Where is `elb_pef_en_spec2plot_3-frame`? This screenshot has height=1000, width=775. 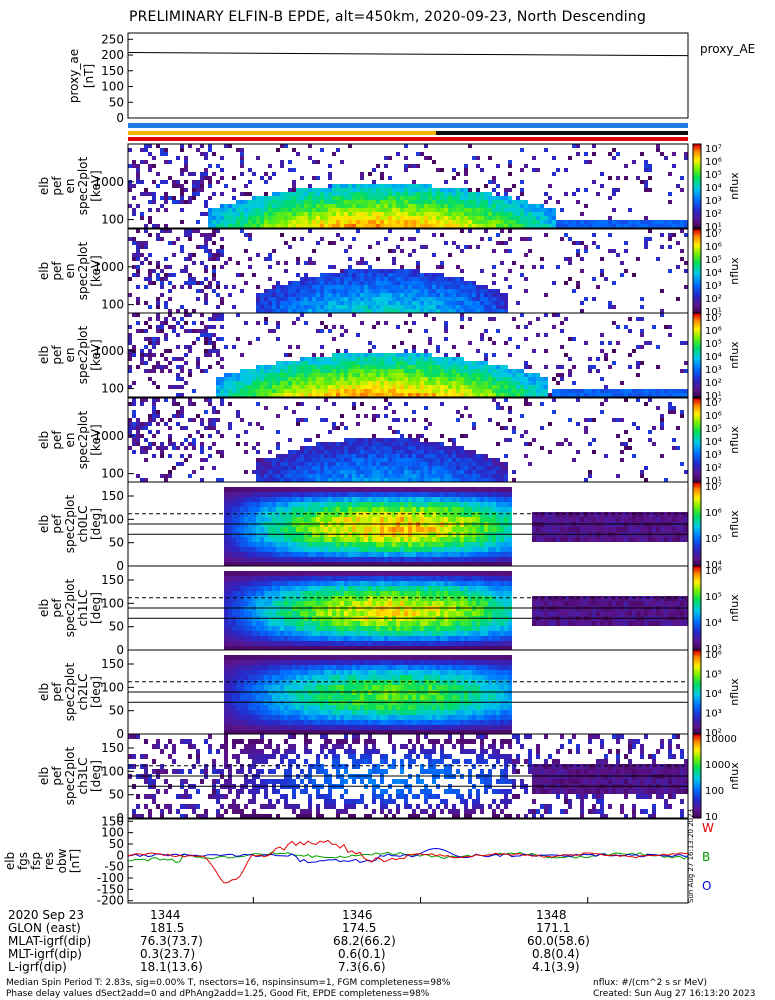
elb_pef_en_spec2plot_3-frame is located at coordinates (408, 355).